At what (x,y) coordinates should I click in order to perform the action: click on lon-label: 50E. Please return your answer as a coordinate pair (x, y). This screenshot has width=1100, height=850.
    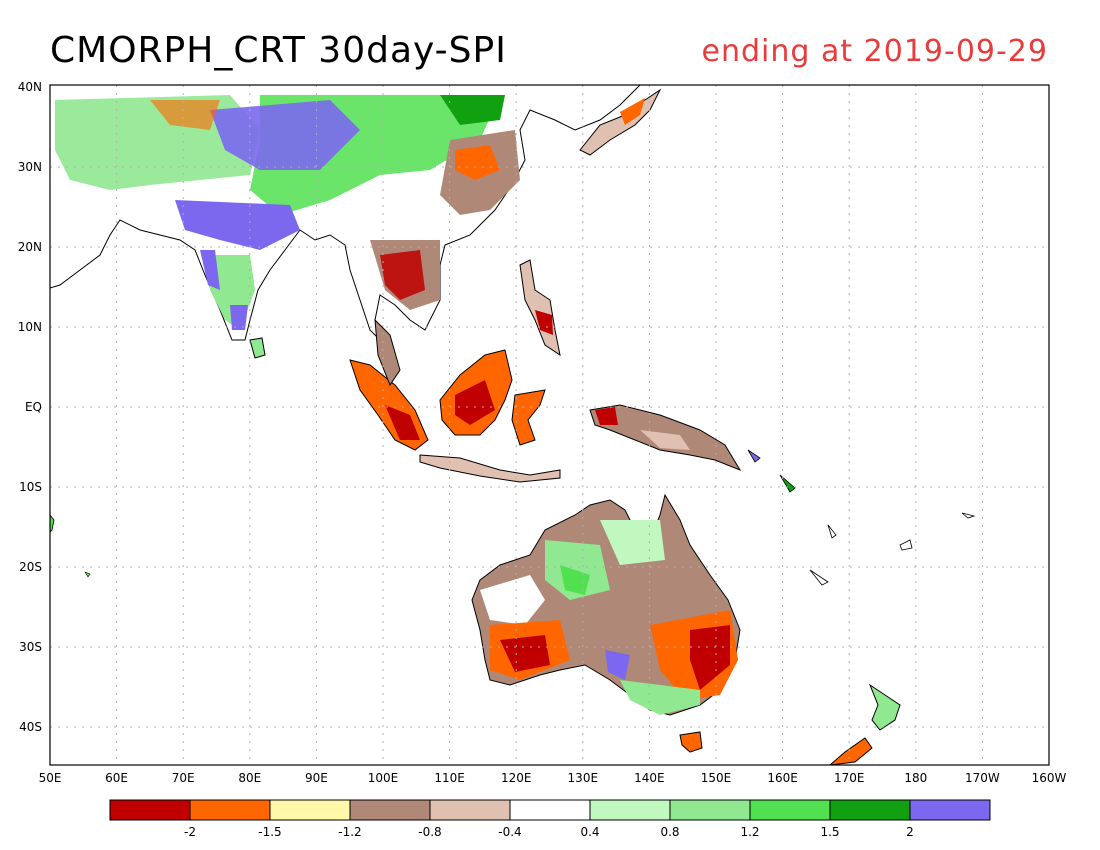
    Looking at the image, I should click on (50, 778).